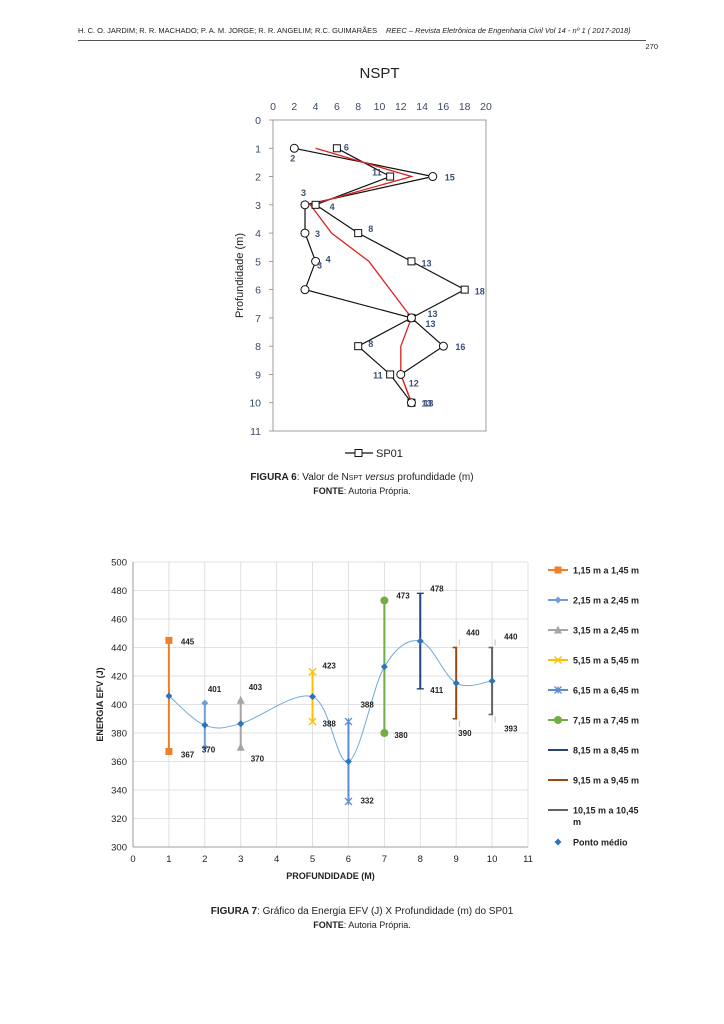  Describe the element at coordinates (294, 107) in the screenshot. I see `x-tick-label: 2` at that location.